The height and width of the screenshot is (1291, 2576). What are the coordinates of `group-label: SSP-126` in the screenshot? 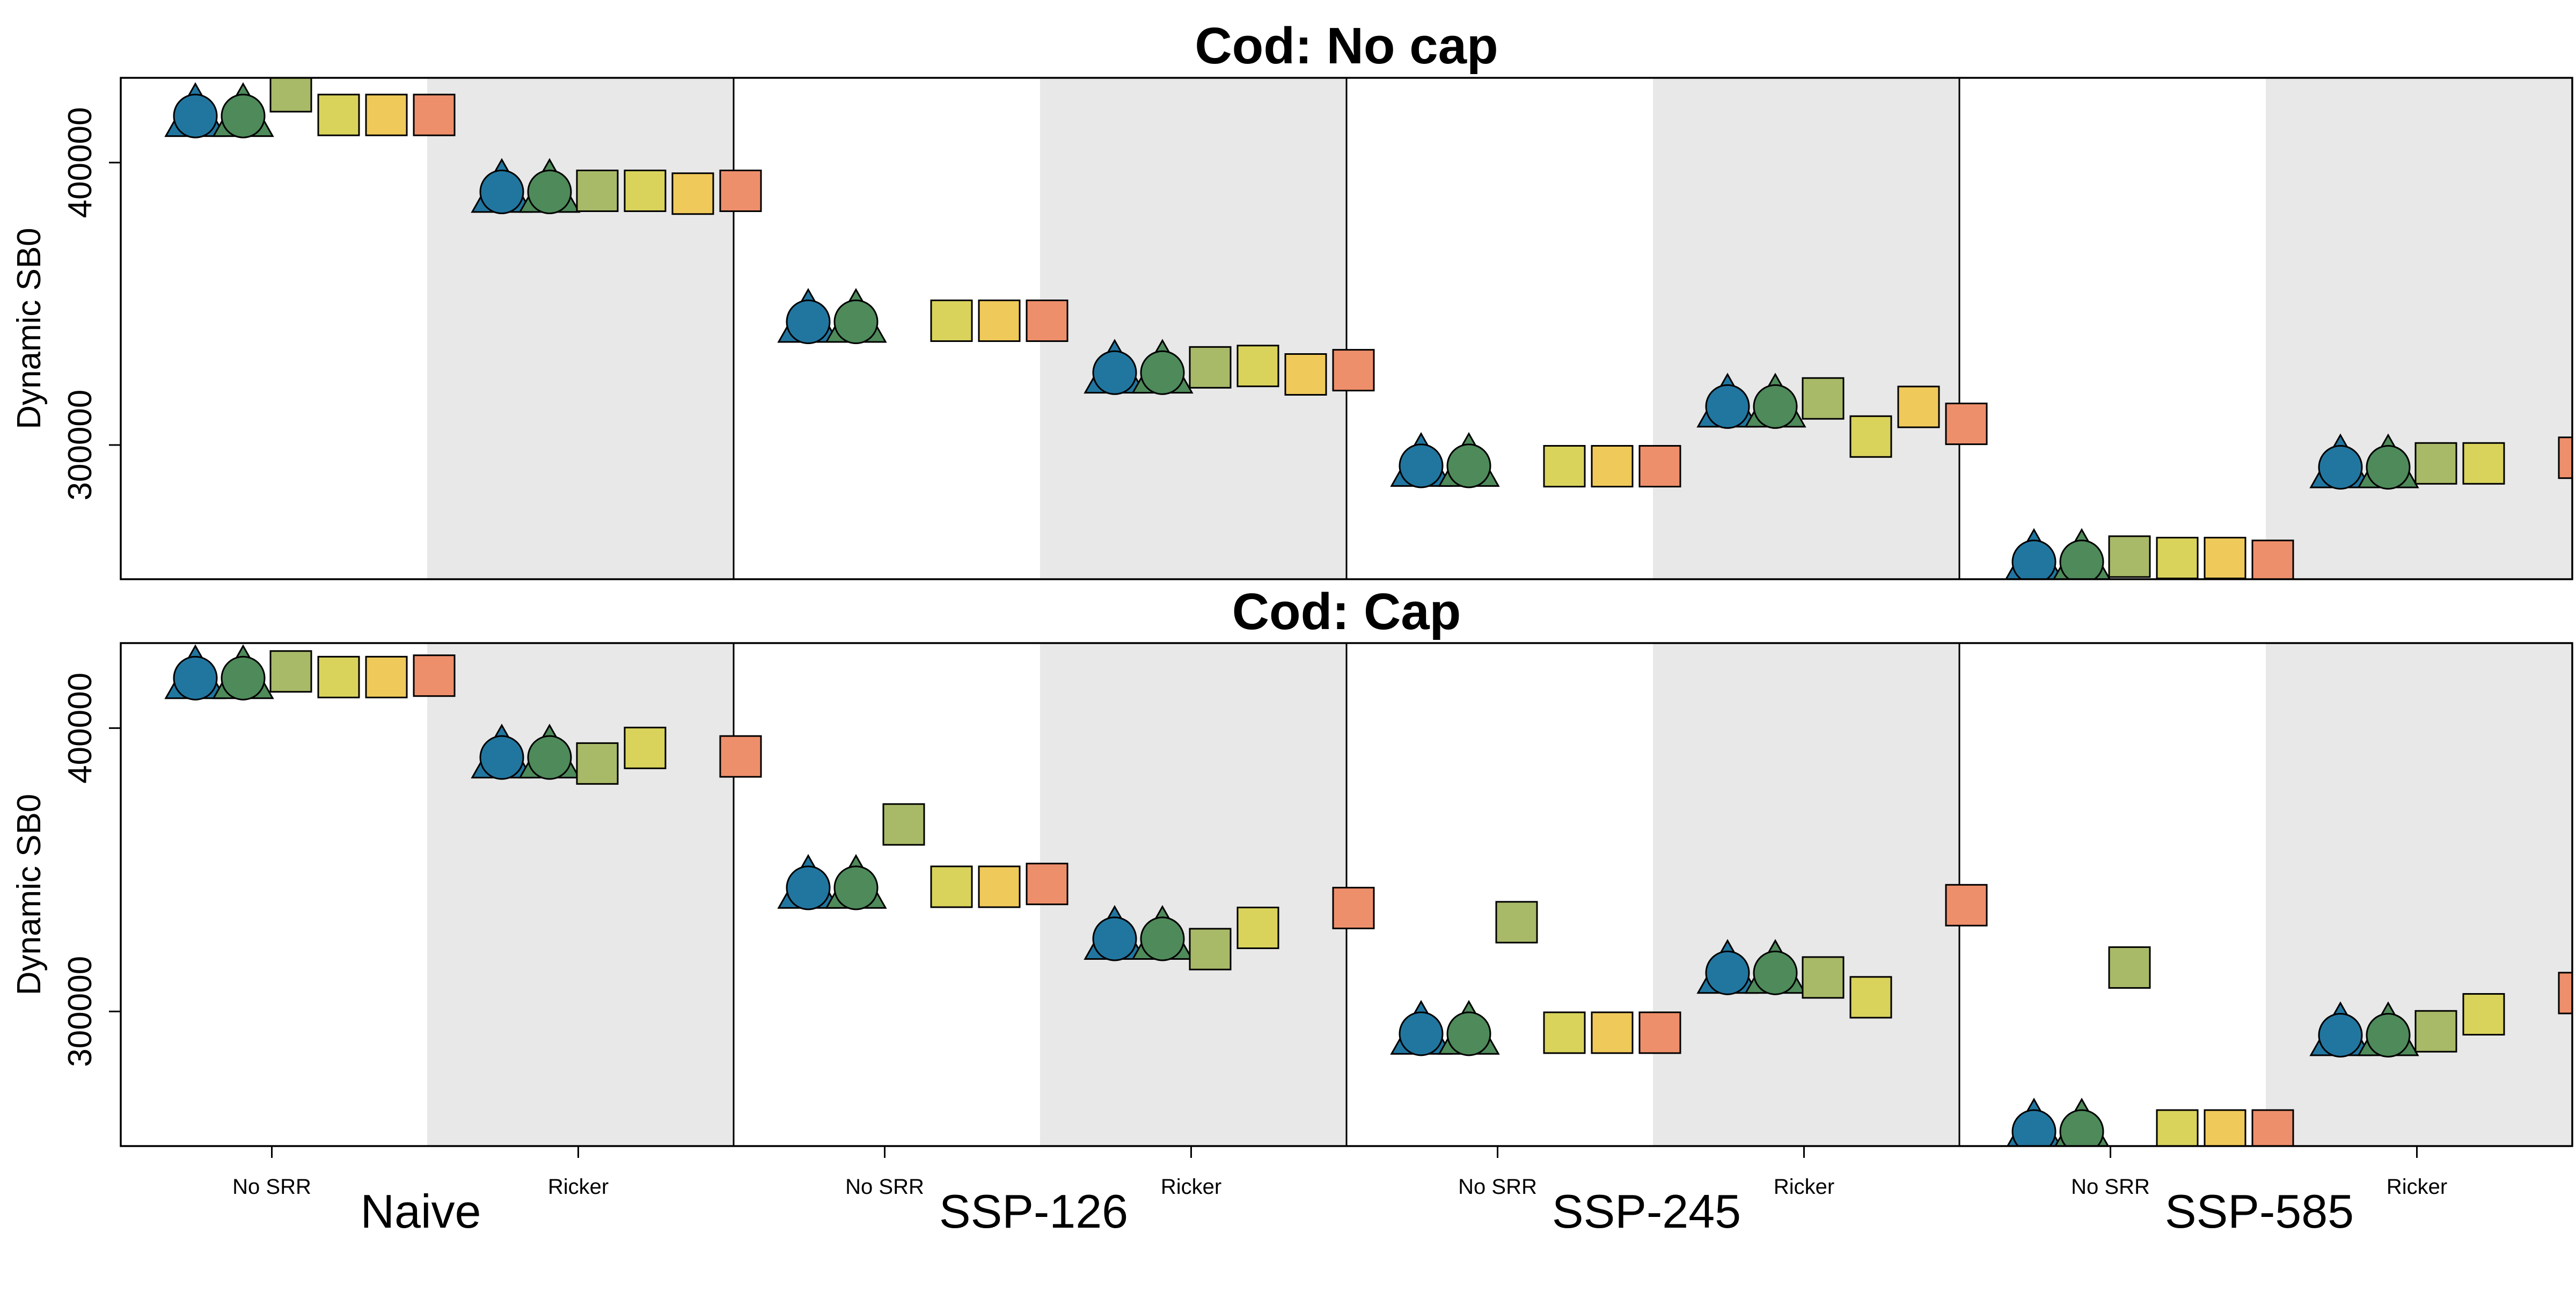 It's located at (1033, 1211).